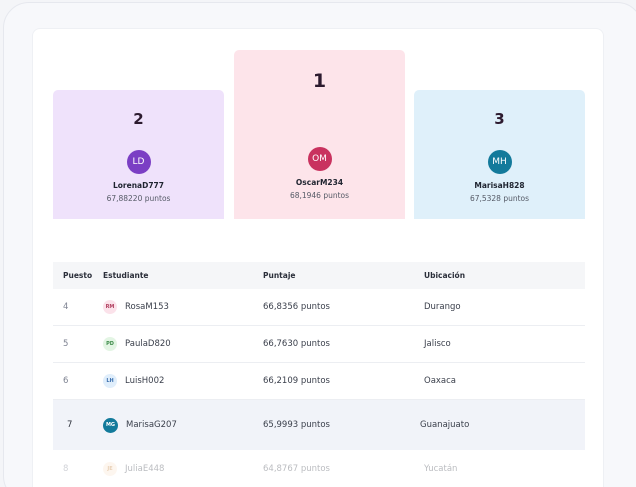  Describe the element at coordinates (145, 381) in the screenshot. I see `row-student-name: LuisH002` at that location.